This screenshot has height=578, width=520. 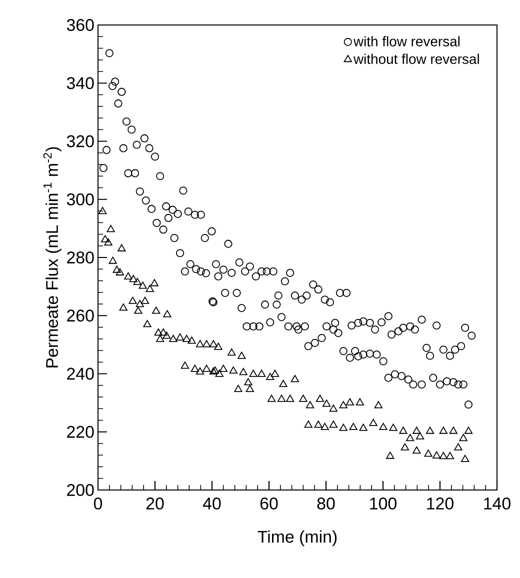 What do you see at coordinates (155, 504) in the screenshot?
I see `x-tick-label: 20` at bounding box center [155, 504].